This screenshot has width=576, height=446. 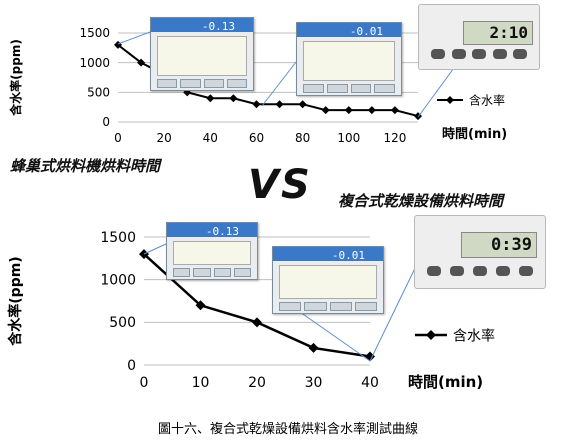 I want to click on top-method-label: 蜂巢式烘料機烘料時間, so click(x=85, y=166).